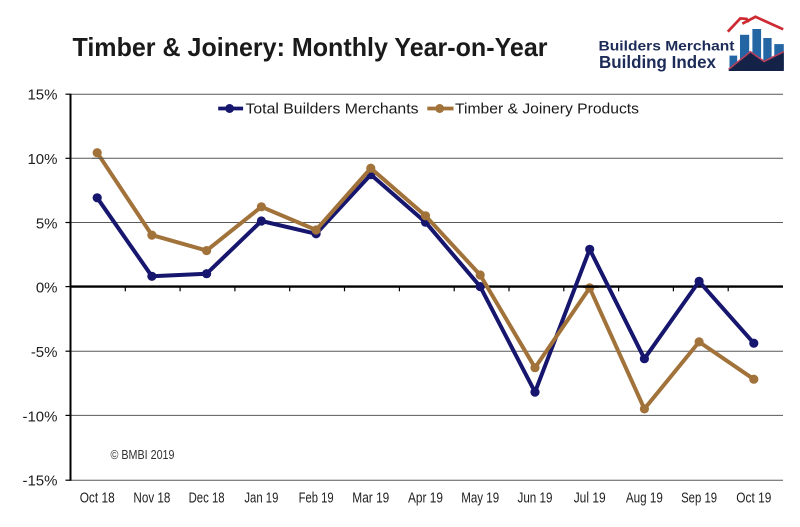 Image resolution: width=800 pixels, height=527 pixels. Describe the element at coordinates (261, 498) in the screenshot. I see `svg-text: Jan 19` at that location.